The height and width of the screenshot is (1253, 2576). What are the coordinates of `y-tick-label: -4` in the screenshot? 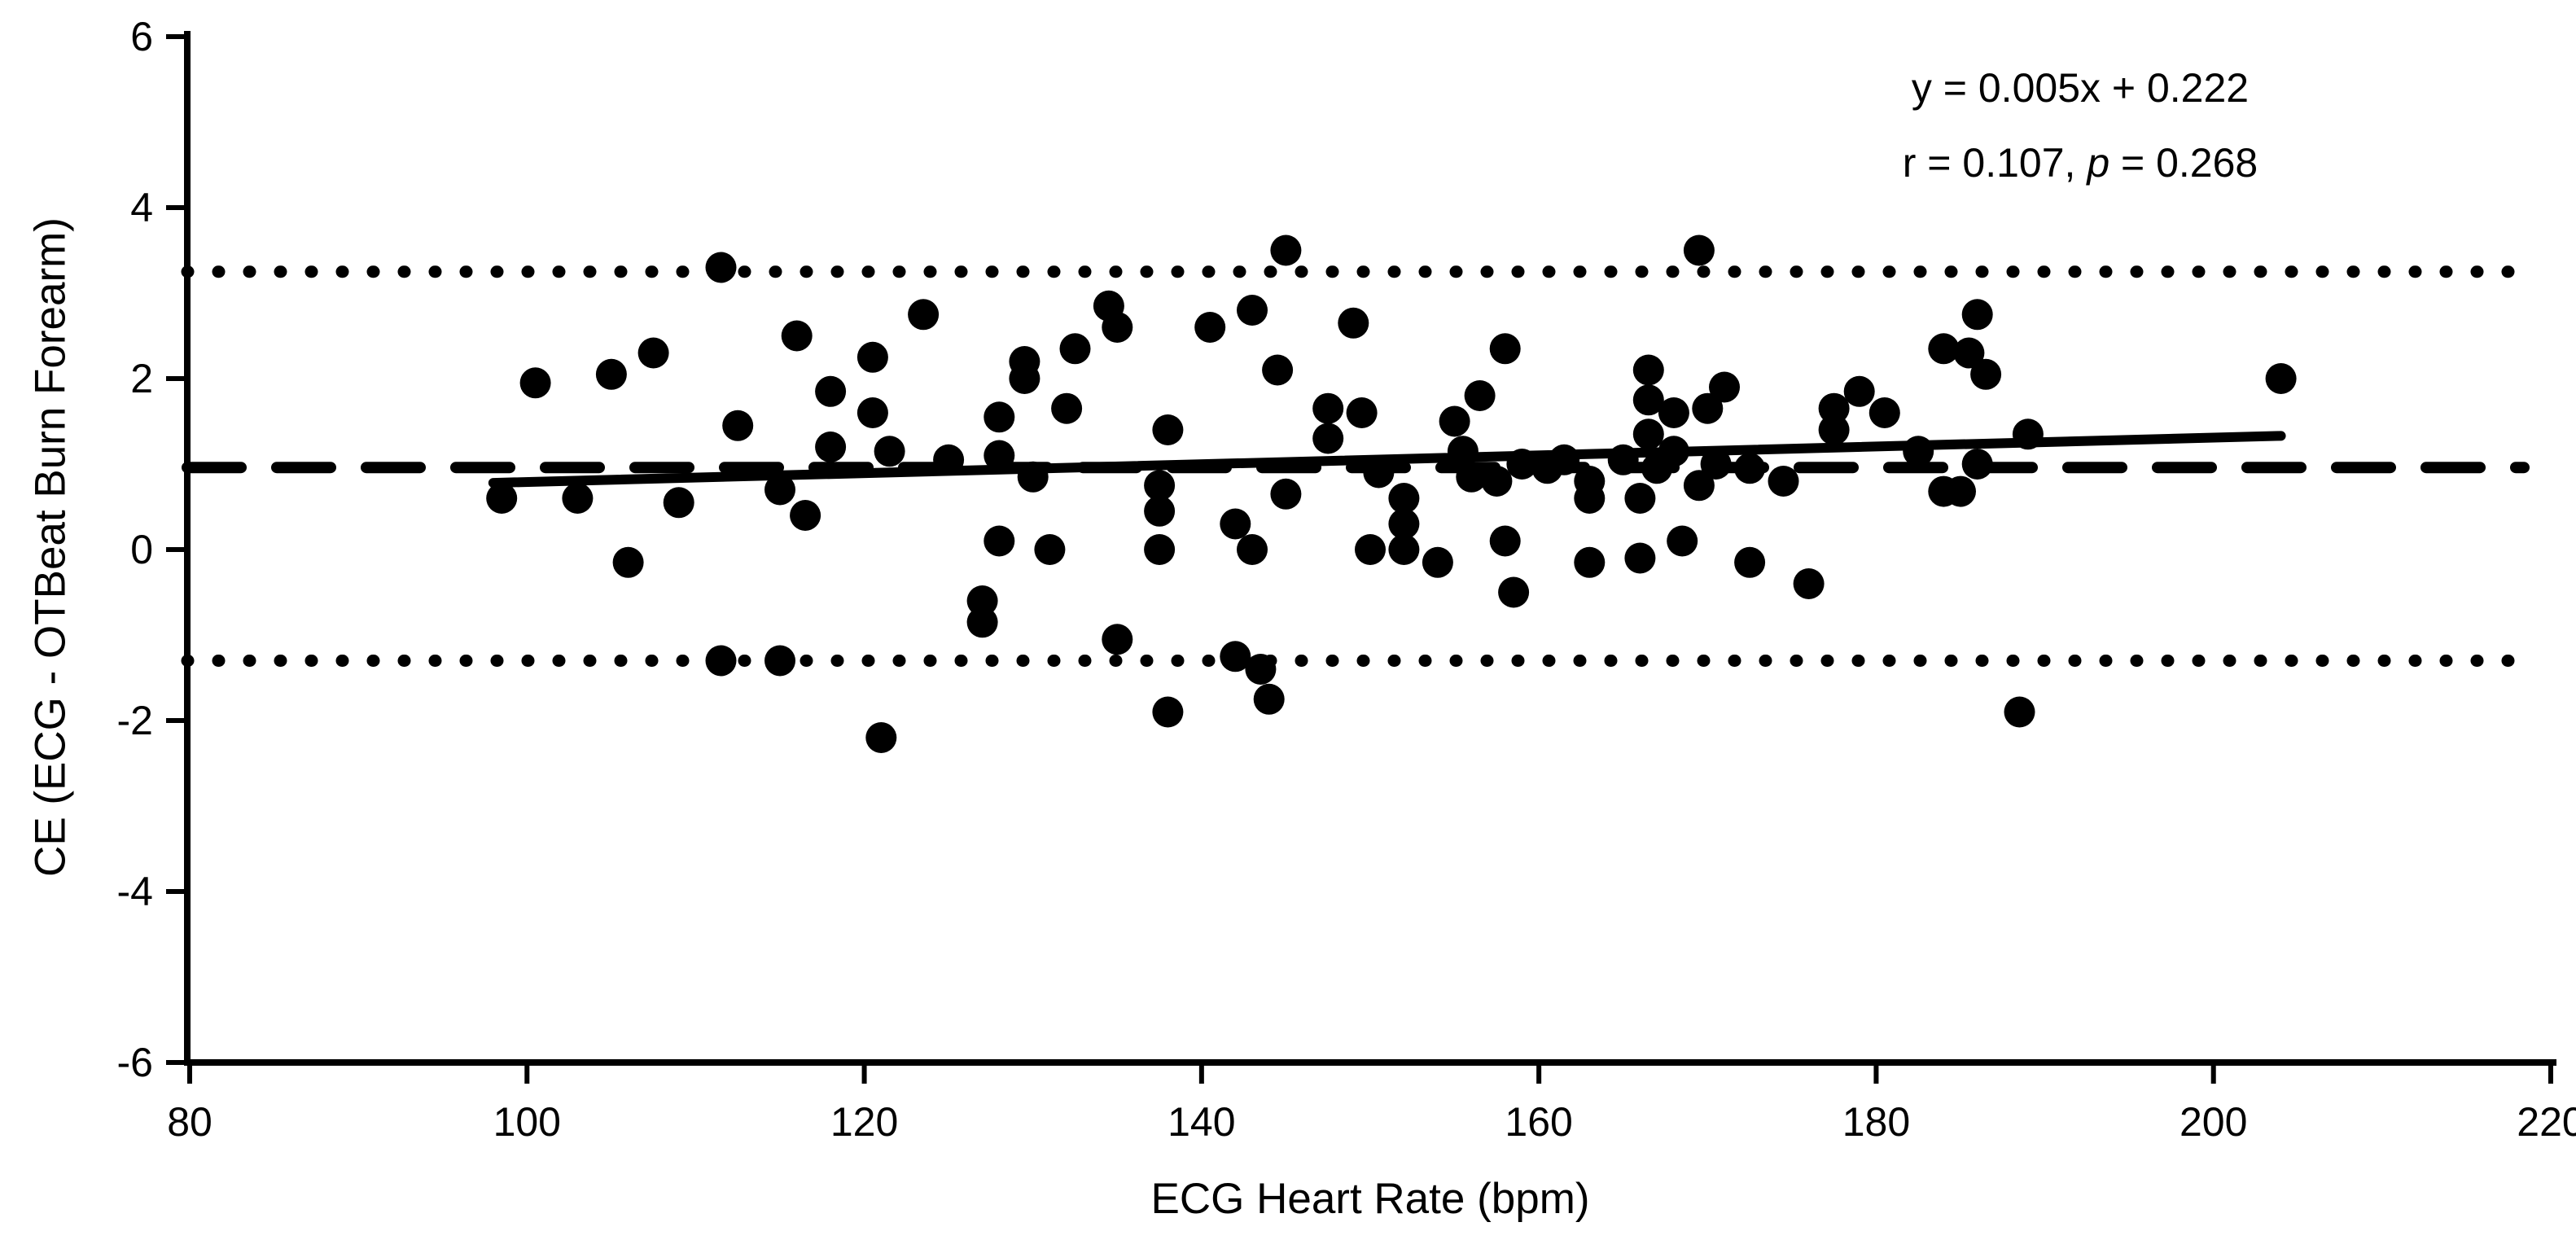 It's located at (135, 891).